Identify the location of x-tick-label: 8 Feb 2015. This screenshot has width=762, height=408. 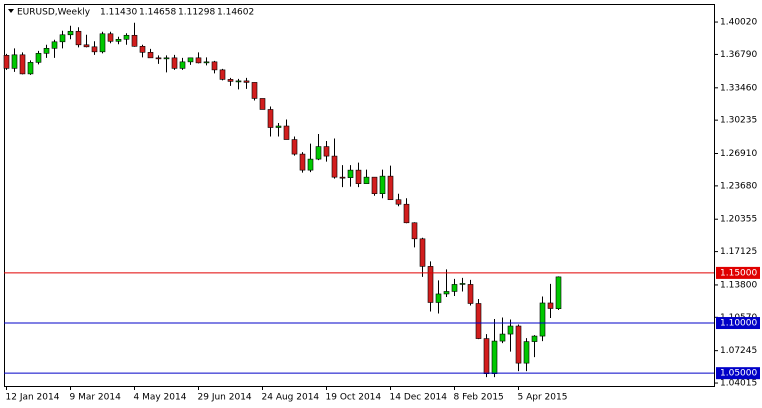
(479, 398).